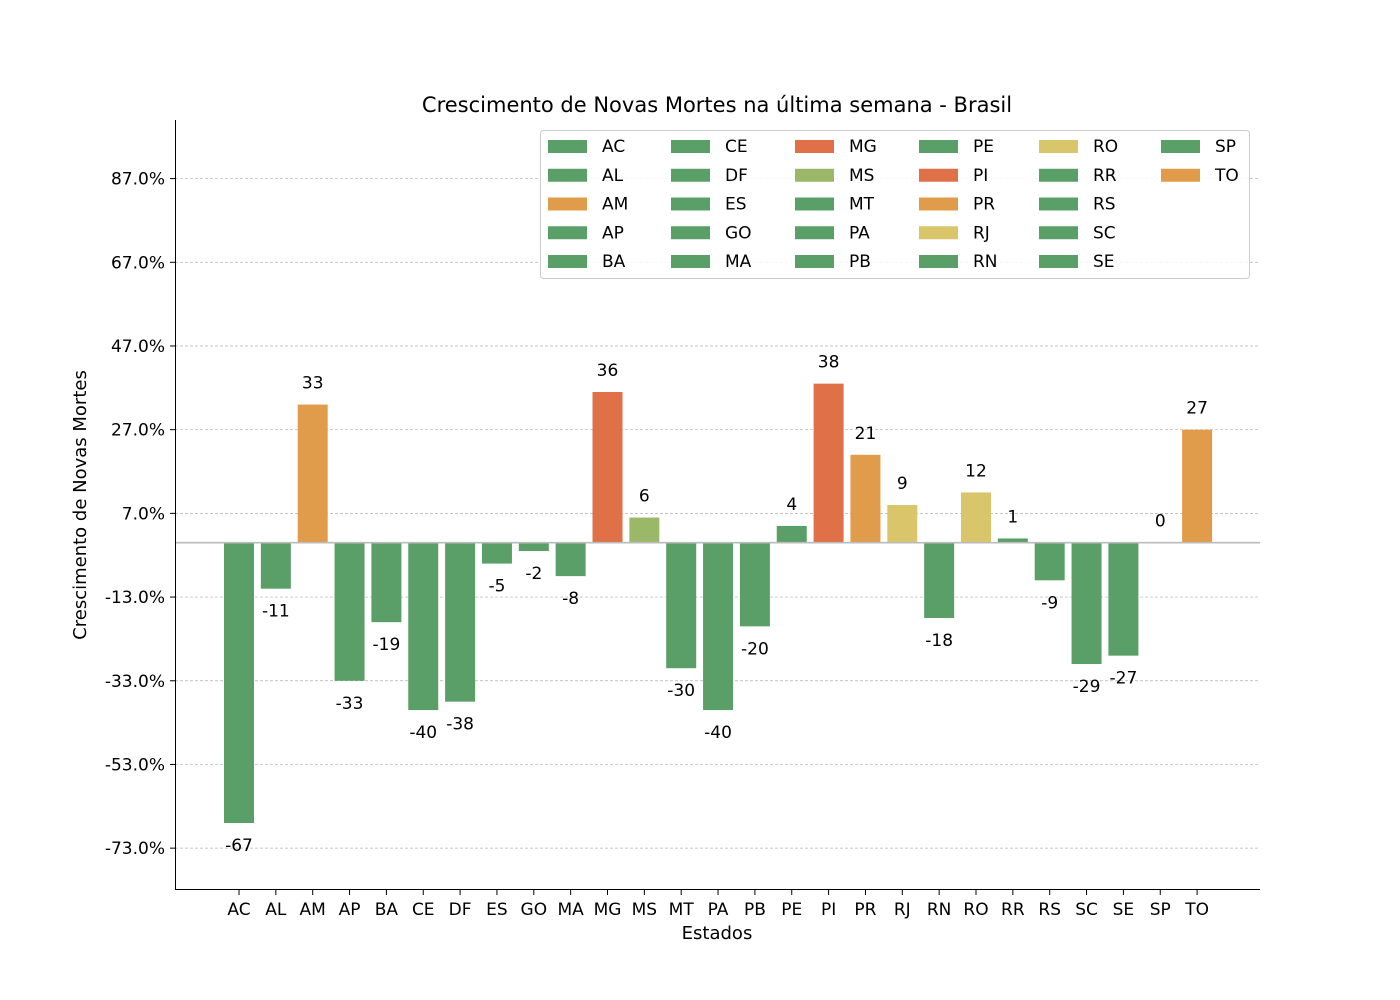  I want to click on legend-swatch-mg, so click(814, 146).